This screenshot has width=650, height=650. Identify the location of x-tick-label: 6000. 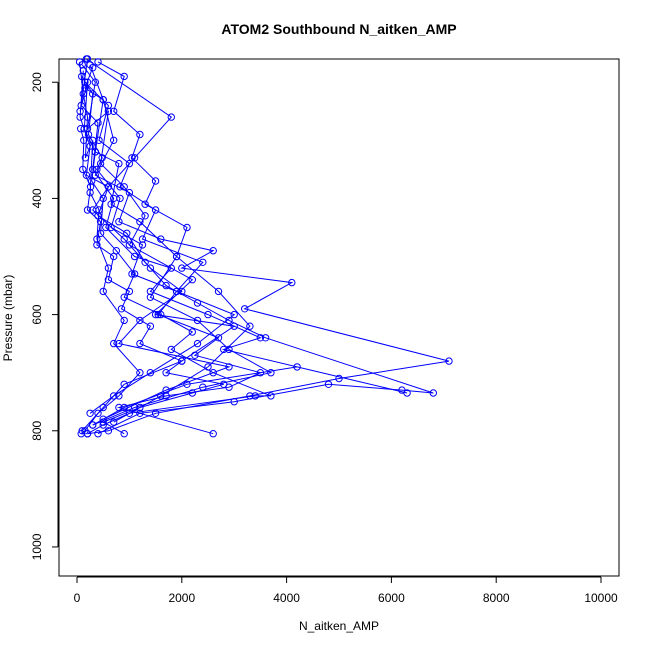
(391, 598).